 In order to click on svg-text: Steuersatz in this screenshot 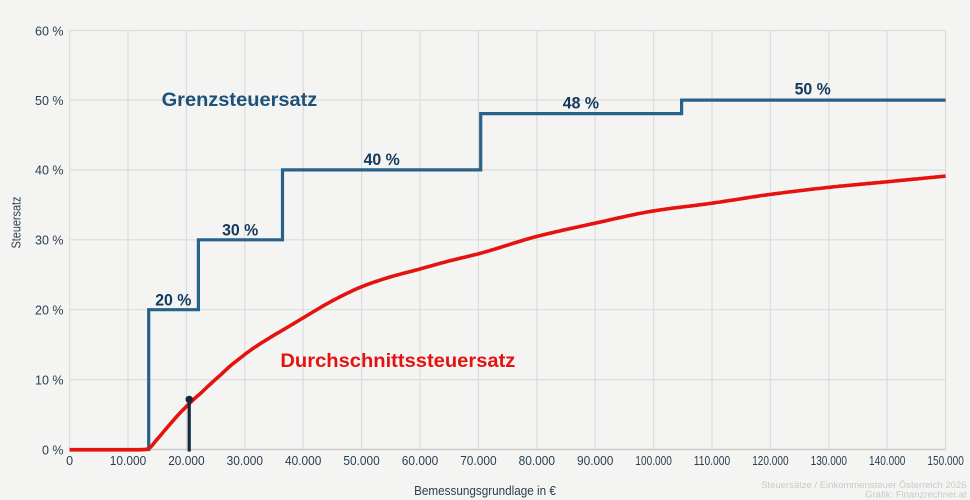, I will do `click(16, 223)`.